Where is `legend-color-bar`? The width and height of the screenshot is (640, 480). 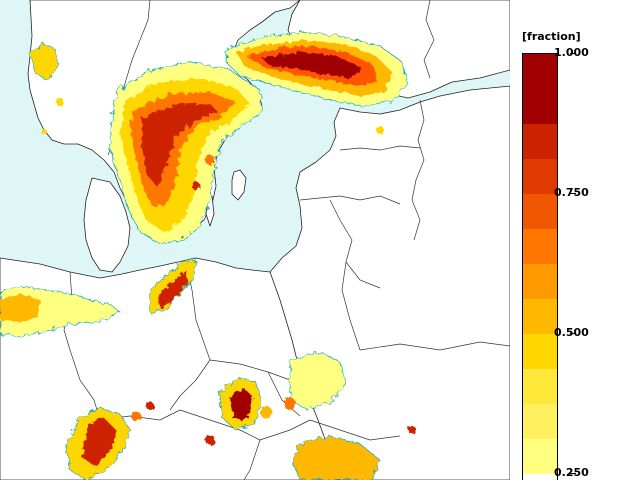
legend-color-bar is located at coordinates (540, 266).